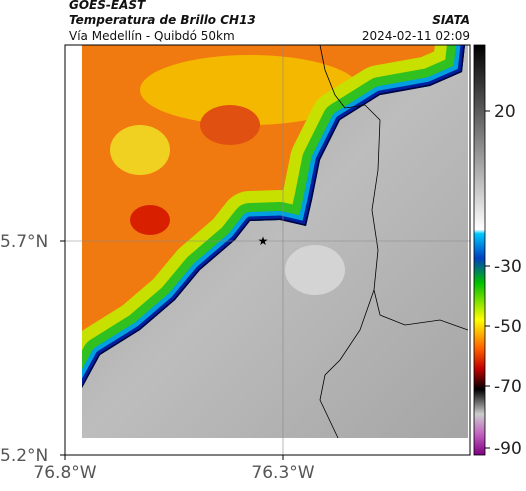 Image resolution: width=526 pixels, height=491 pixels. What do you see at coordinates (508, 327) in the screenshot?
I see `colorbar-label: -50` at bounding box center [508, 327].